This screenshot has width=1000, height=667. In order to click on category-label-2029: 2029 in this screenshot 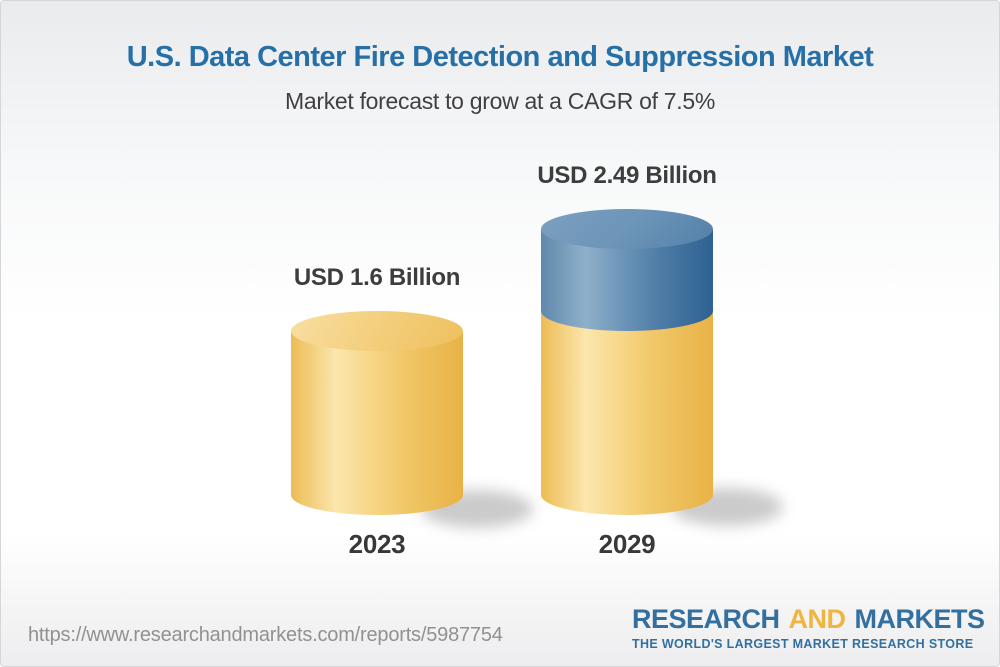, I will do `click(627, 544)`.